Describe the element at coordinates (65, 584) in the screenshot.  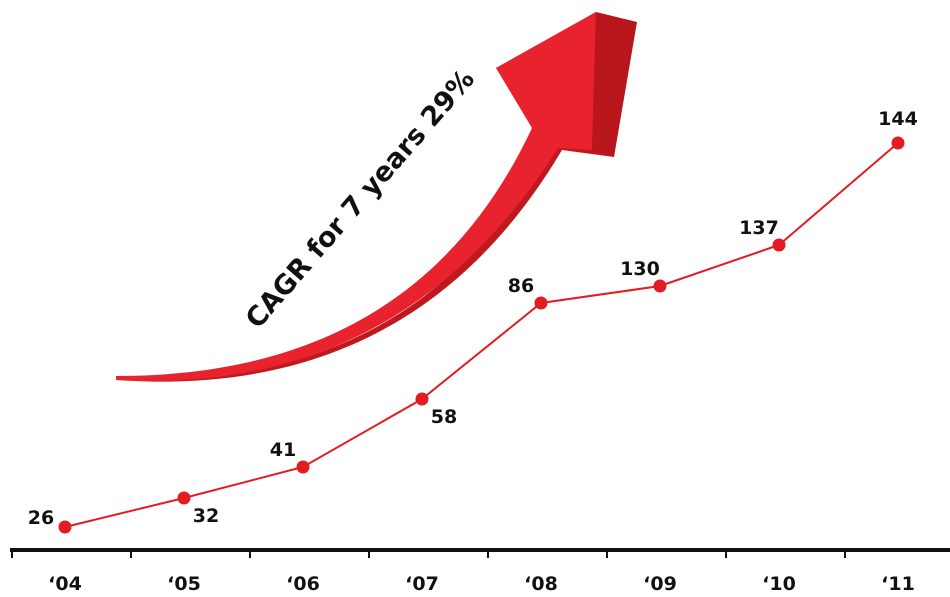
I see `x-tick-label: ‘04` at that location.